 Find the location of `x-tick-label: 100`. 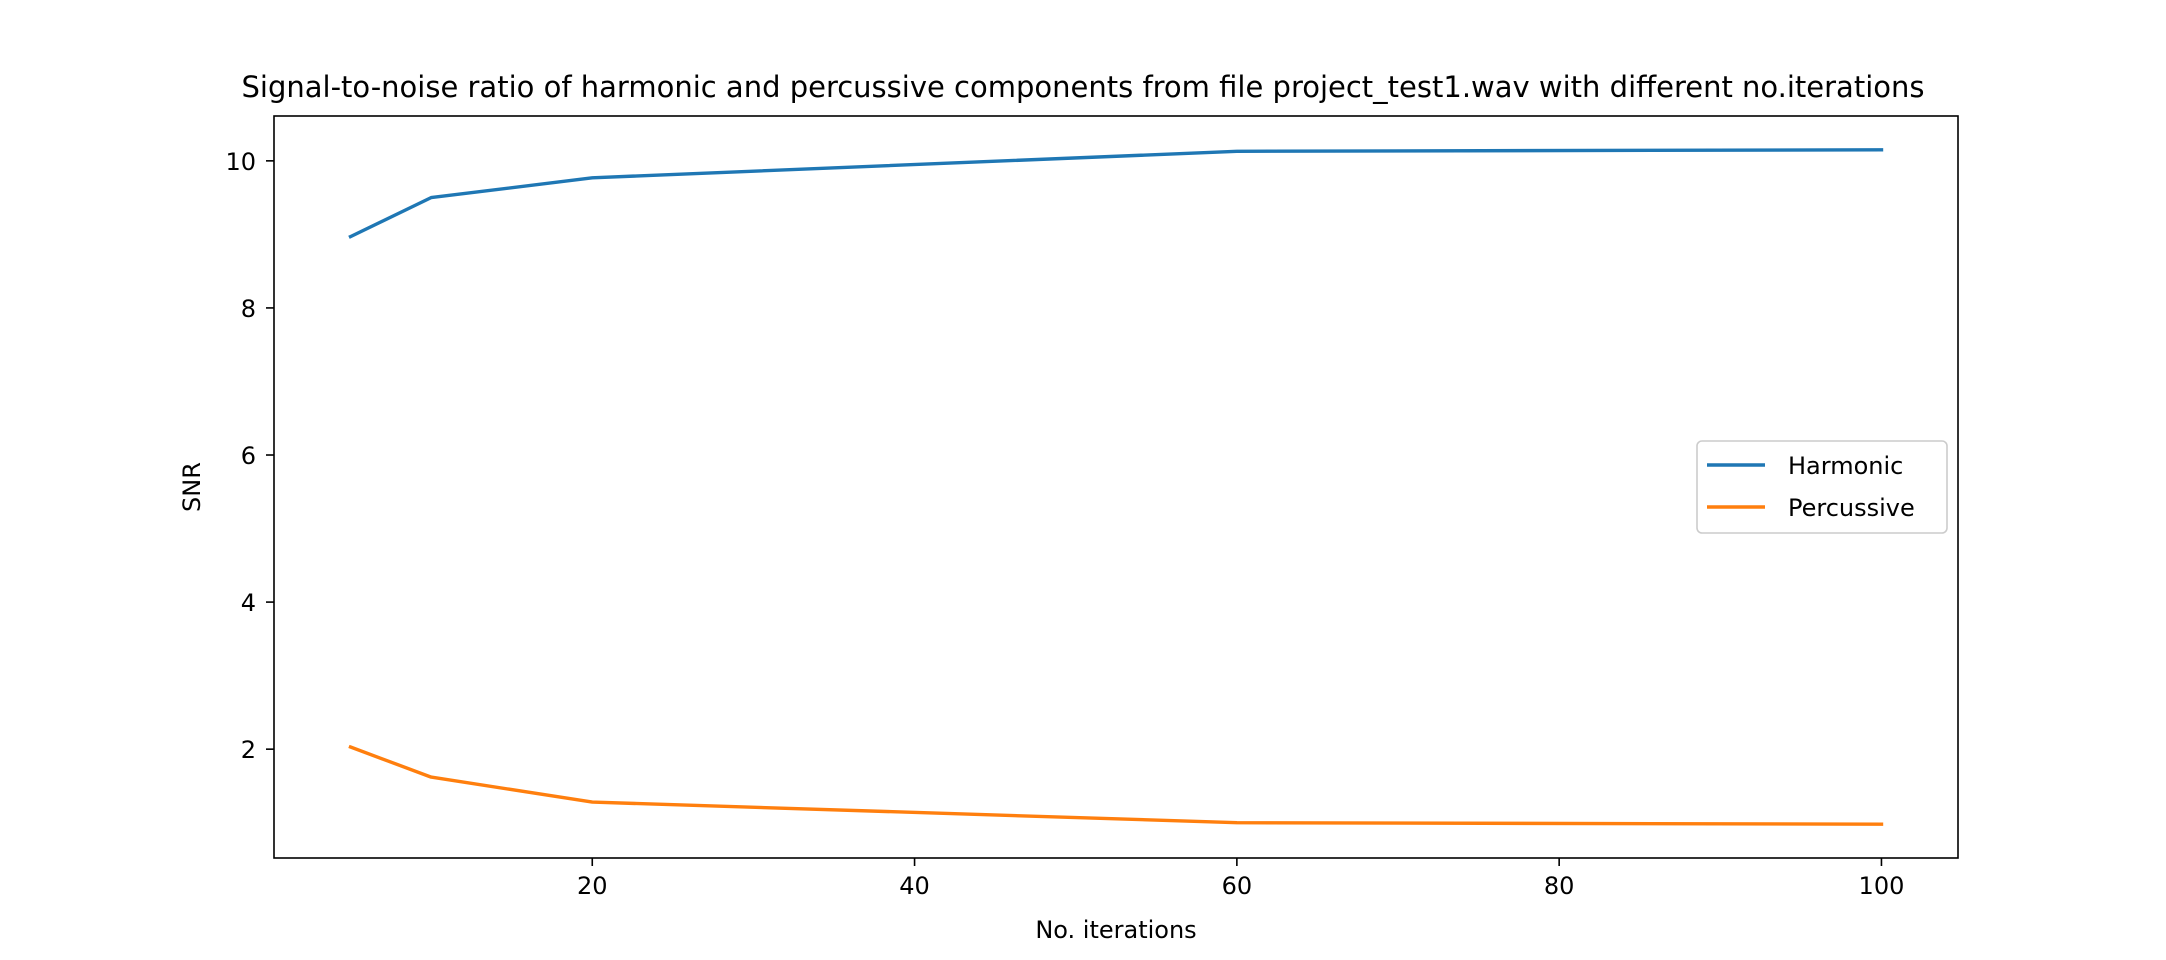

x-tick-label: 100 is located at coordinates (1882, 886).